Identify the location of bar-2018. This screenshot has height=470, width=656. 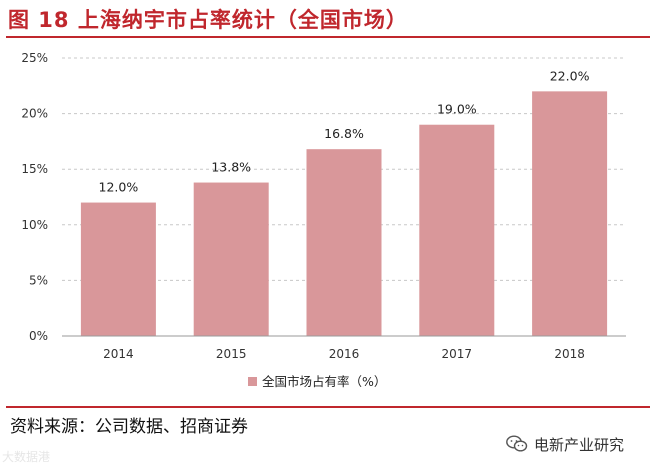
(570, 213).